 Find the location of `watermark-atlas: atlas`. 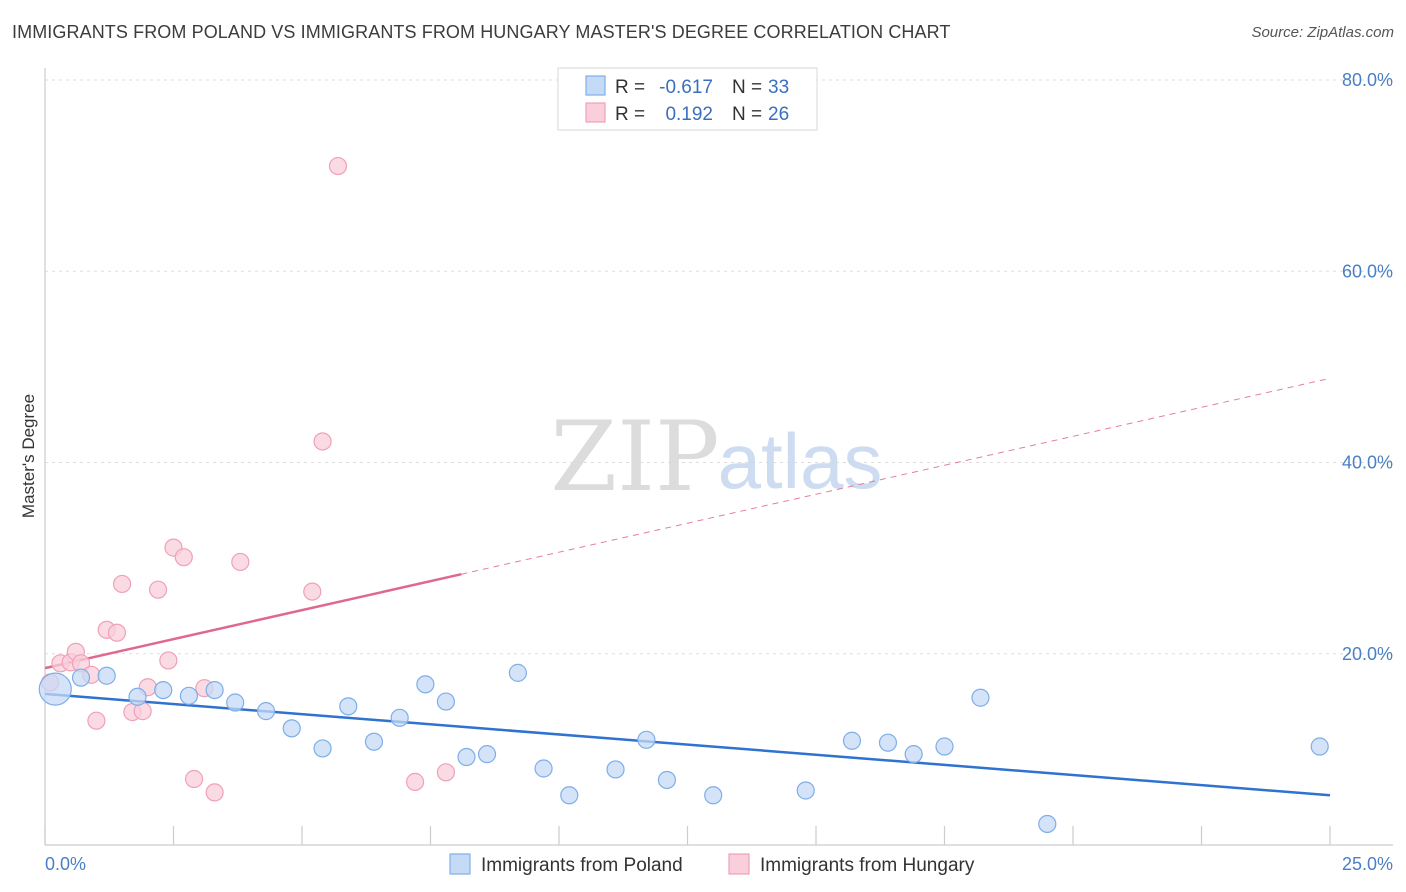

watermark-atlas: atlas is located at coordinates (800, 461).